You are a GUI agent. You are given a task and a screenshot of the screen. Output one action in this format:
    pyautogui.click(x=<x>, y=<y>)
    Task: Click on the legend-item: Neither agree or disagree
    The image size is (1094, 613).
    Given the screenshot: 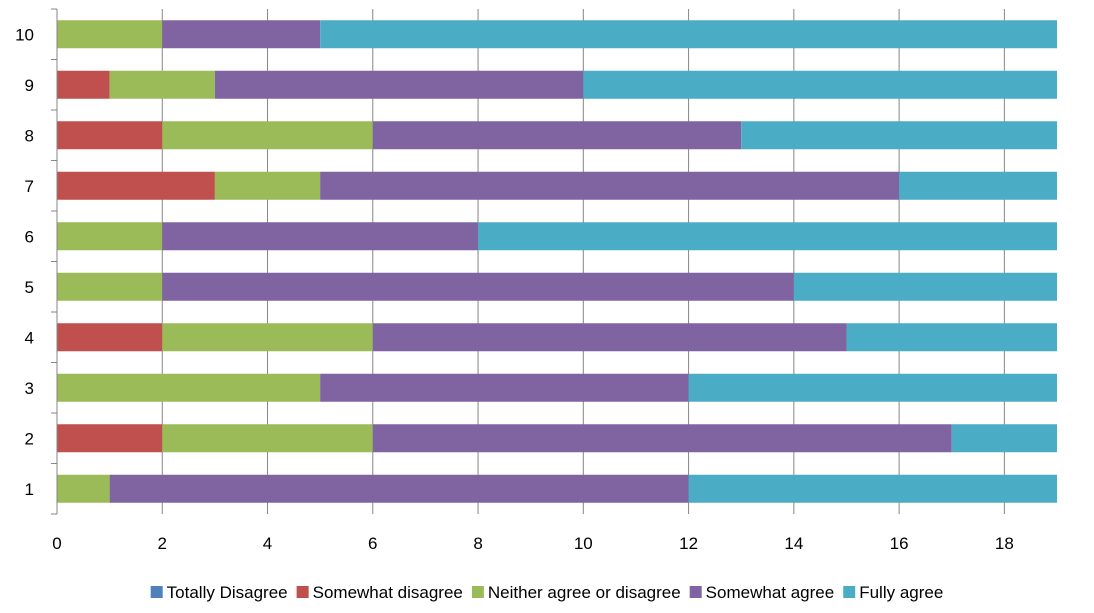 What is the action you would take?
    pyautogui.click(x=576, y=592)
    